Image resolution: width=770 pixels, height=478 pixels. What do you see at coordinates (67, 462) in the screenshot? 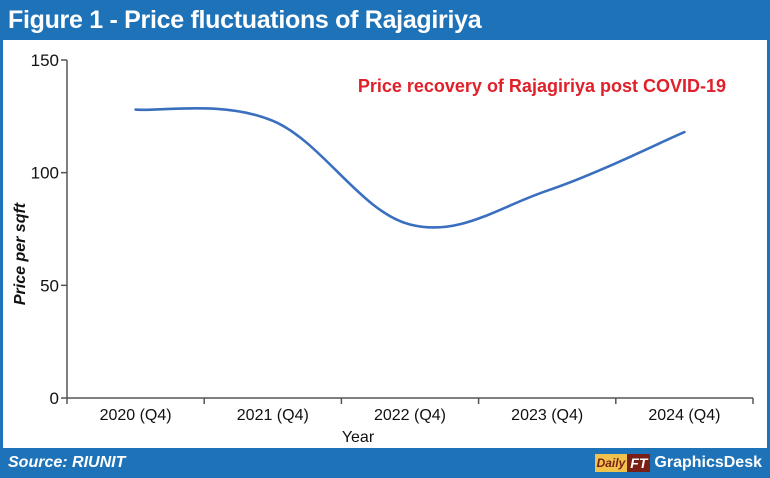
I see `source-credit: Source: RIUNIT` at bounding box center [67, 462].